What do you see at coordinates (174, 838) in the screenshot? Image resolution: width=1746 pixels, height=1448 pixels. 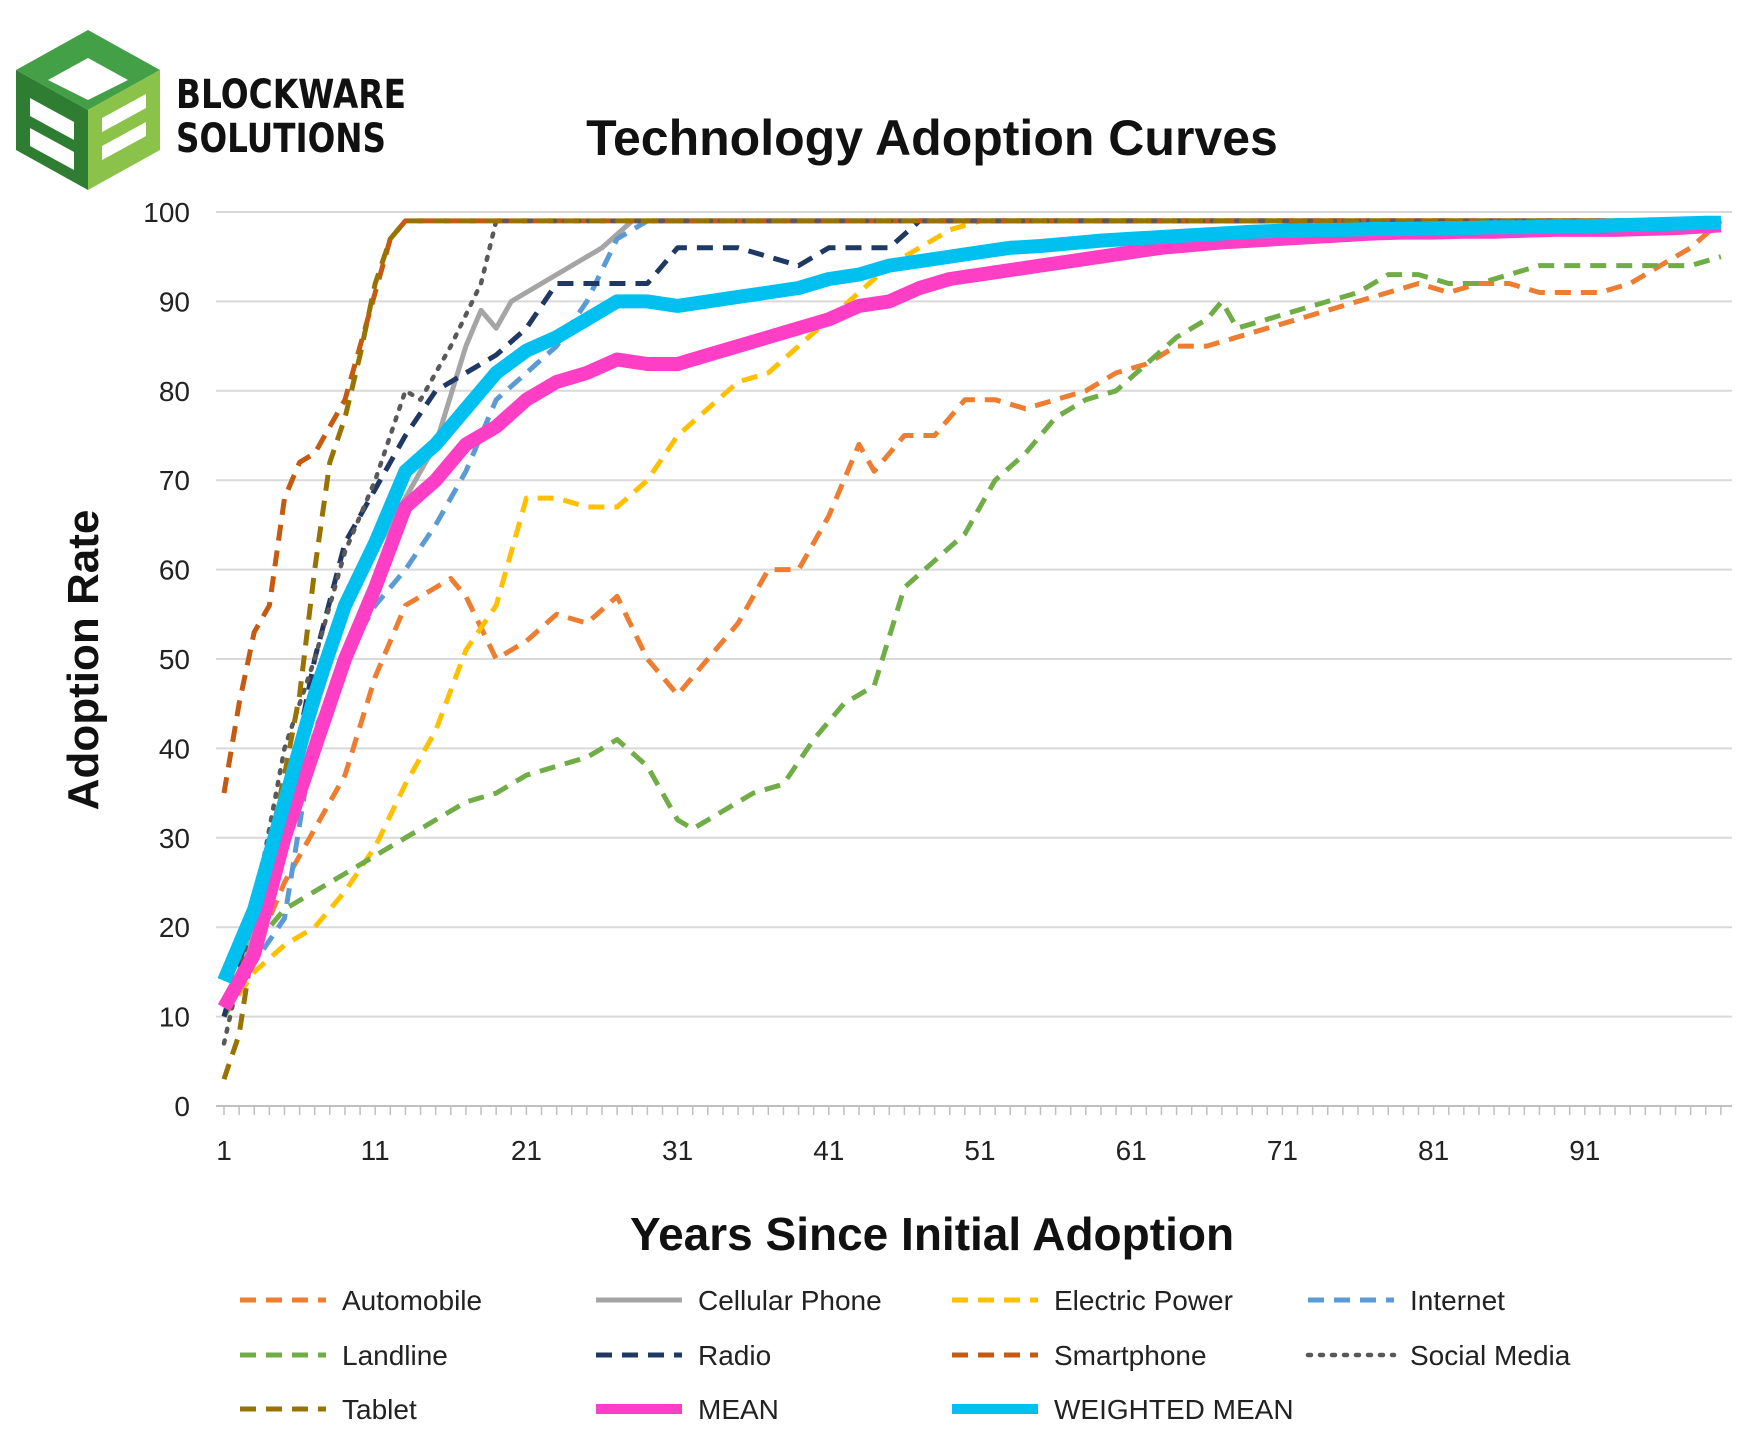 I see `y-tick-label: 30` at bounding box center [174, 838].